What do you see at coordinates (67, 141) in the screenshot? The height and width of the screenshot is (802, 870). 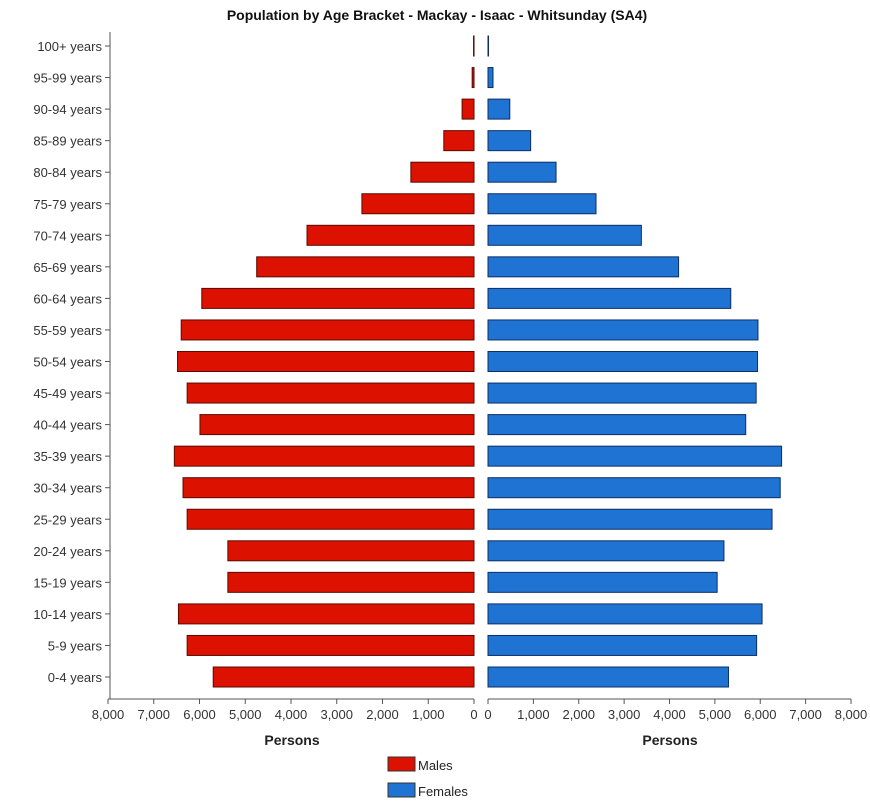 I see `y-tick-label: 85-89 years` at bounding box center [67, 141].